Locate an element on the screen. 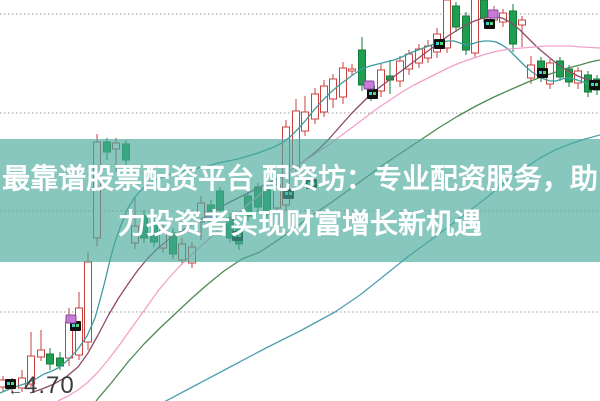 The height and width of the screenshot is (401, 600). left-arrow-icon: ← is located at coordinates (15, 390).